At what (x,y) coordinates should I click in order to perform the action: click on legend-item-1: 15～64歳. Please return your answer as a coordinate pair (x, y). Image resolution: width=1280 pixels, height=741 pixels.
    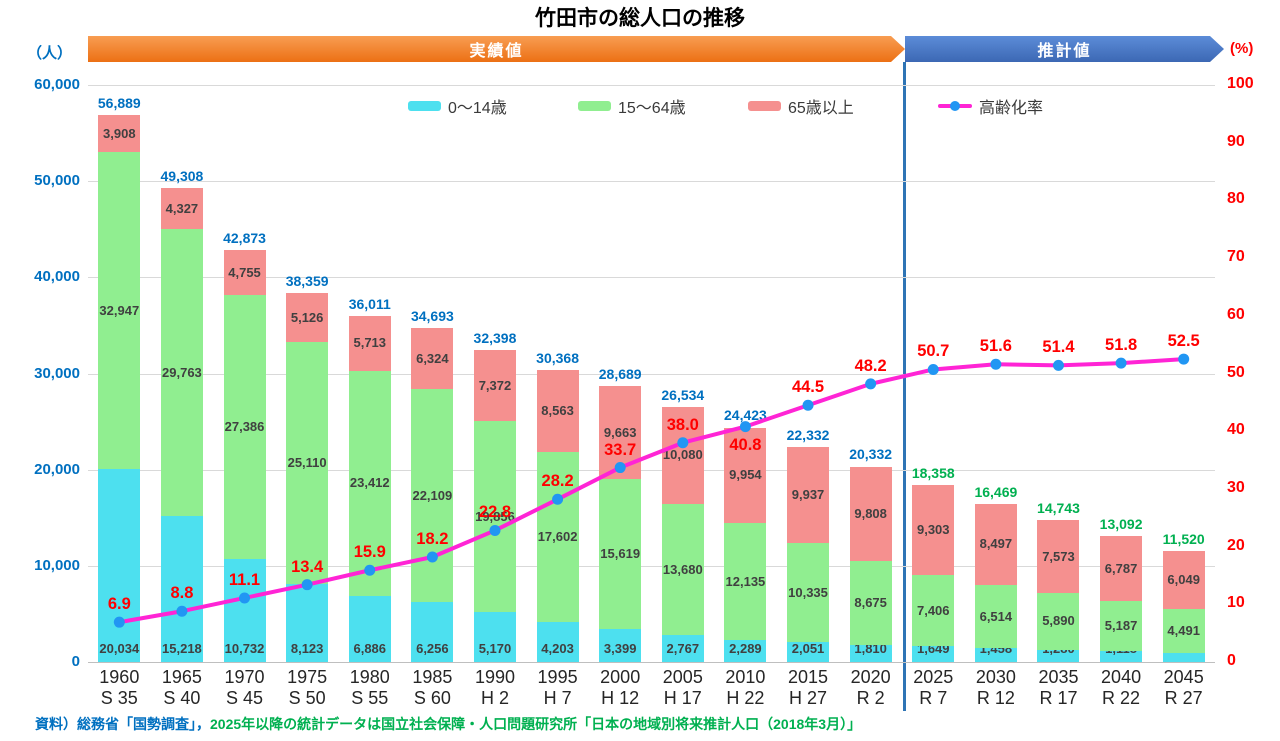
    Looking at the image, I should click on (632, 106).